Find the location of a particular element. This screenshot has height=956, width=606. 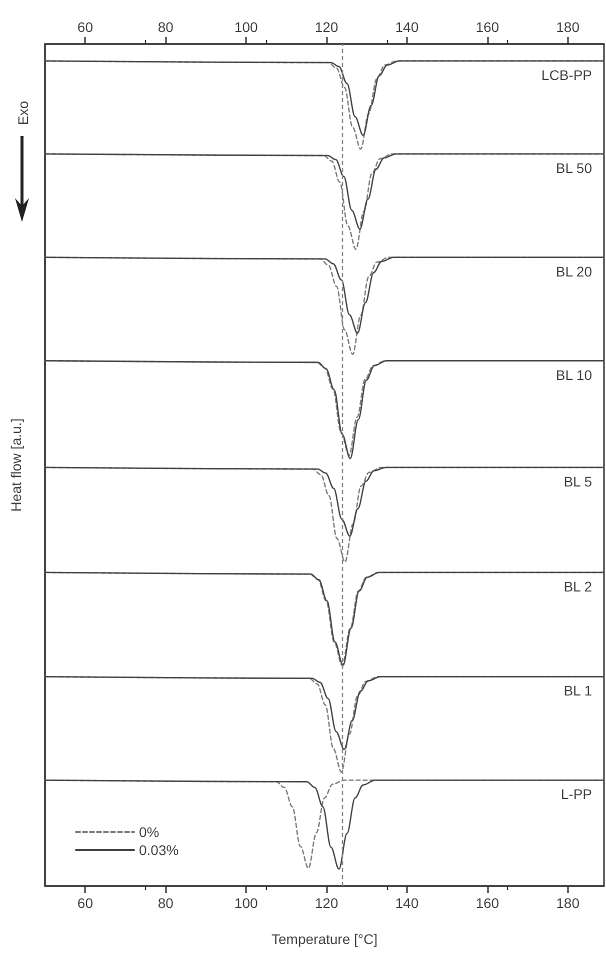

x-tick-label: 160 is located at coordinates (488, 903).